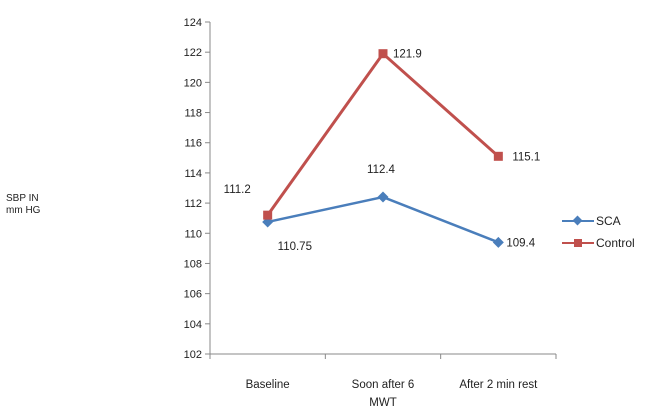  I want to click on y-tick-label: 112, so click(193, 204).